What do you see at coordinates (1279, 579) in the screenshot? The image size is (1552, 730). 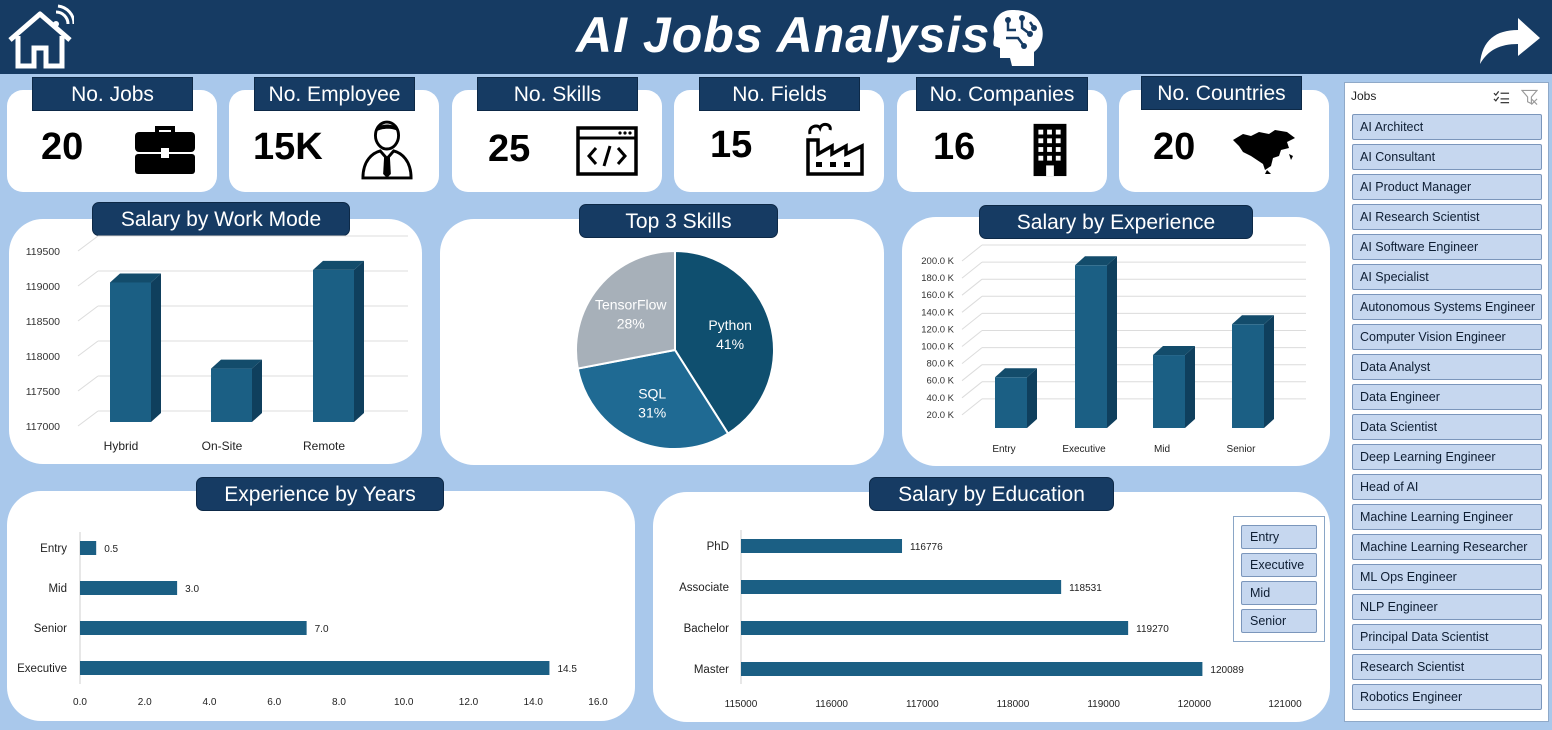 I see `education-legend: Entry Executive Mid Senior` at bounding box center [1279, 579].